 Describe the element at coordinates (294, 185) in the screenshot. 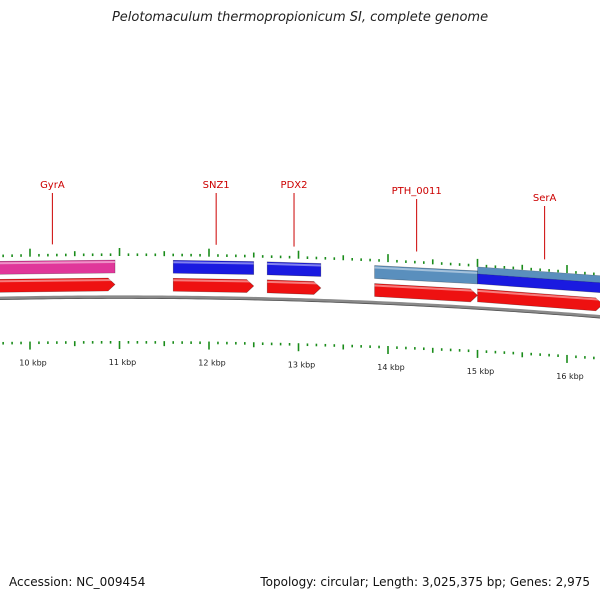

I see `gene-label-pdx2: PDX2` at that location.